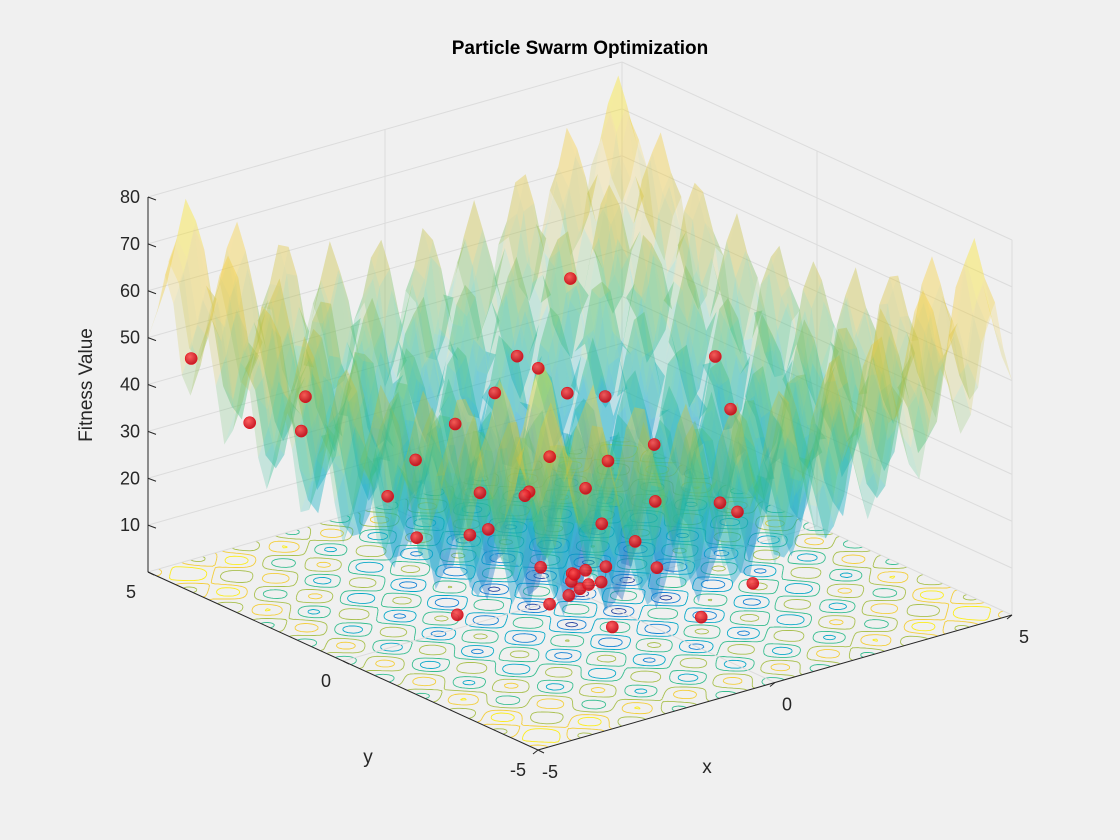 The image size is (1120, 840). Describe the element at coordinates (152, 432) in the screenshot. I see `z-tick-mark` at that location.